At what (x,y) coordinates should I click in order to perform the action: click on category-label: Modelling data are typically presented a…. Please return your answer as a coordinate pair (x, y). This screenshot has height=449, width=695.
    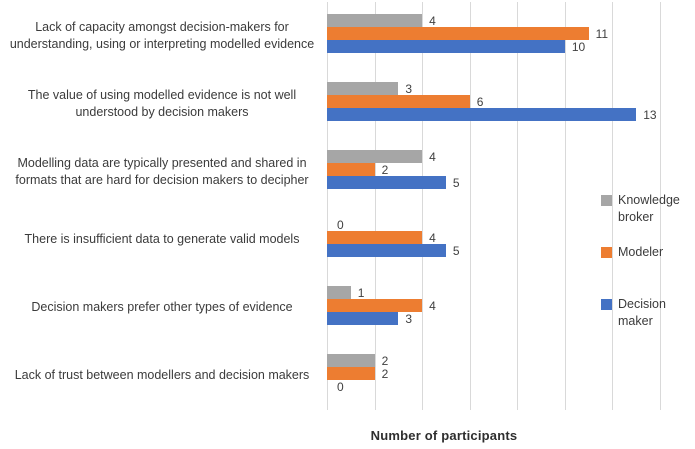
    Looking at the image, I should click on (162, 171).